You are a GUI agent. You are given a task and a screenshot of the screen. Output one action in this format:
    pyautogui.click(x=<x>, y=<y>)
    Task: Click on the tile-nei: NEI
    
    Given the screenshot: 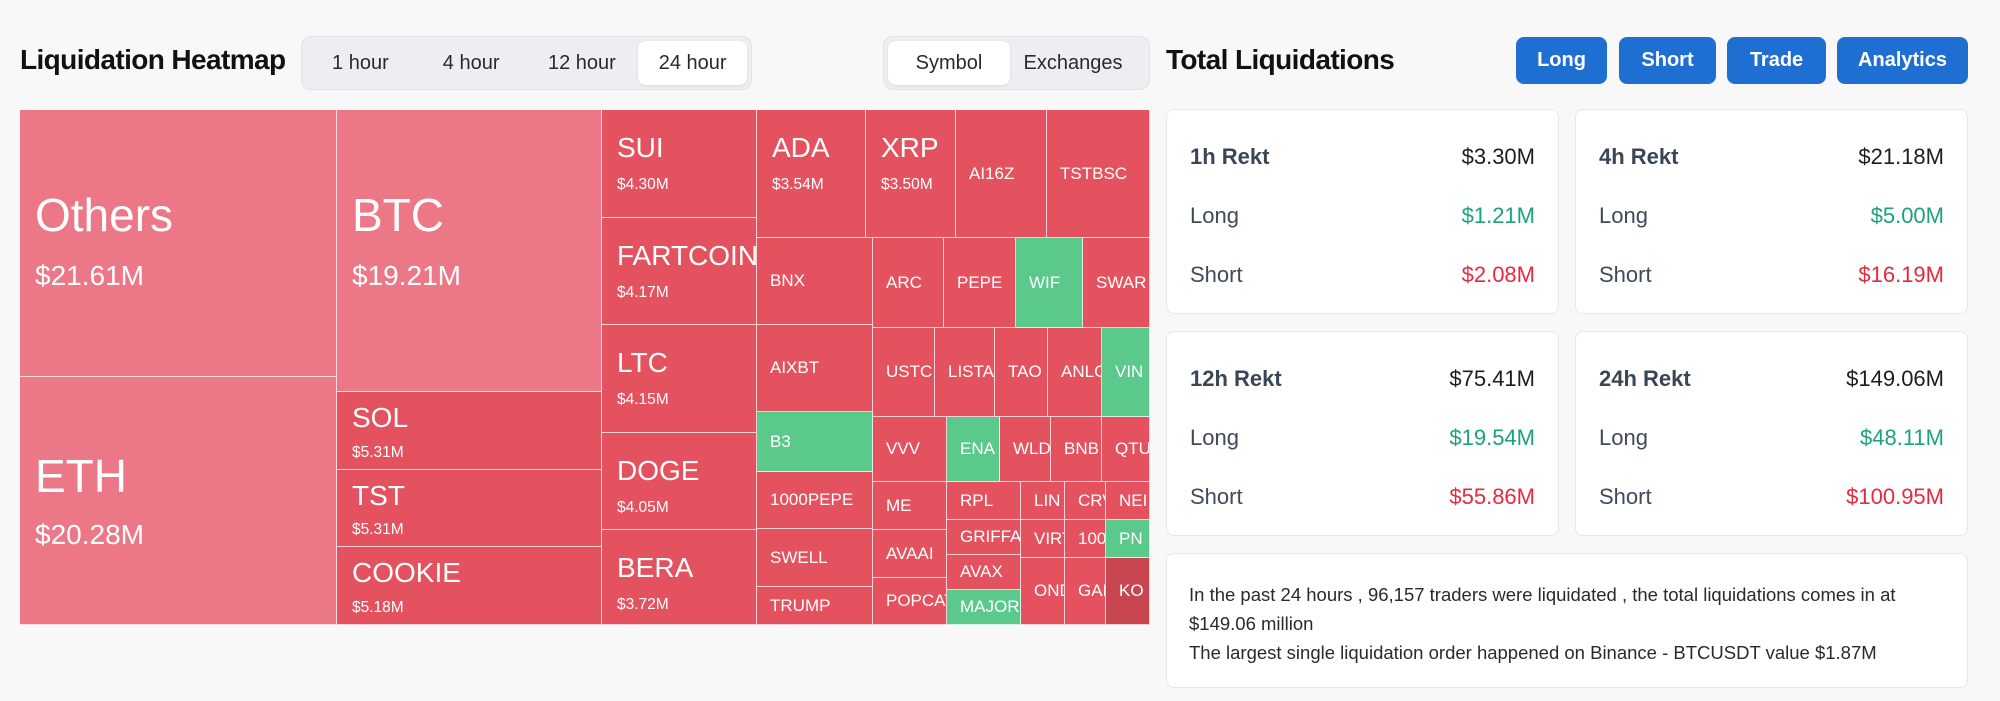 What is the action you would take?
    pyautogui.click(x=1128, y=501)
    